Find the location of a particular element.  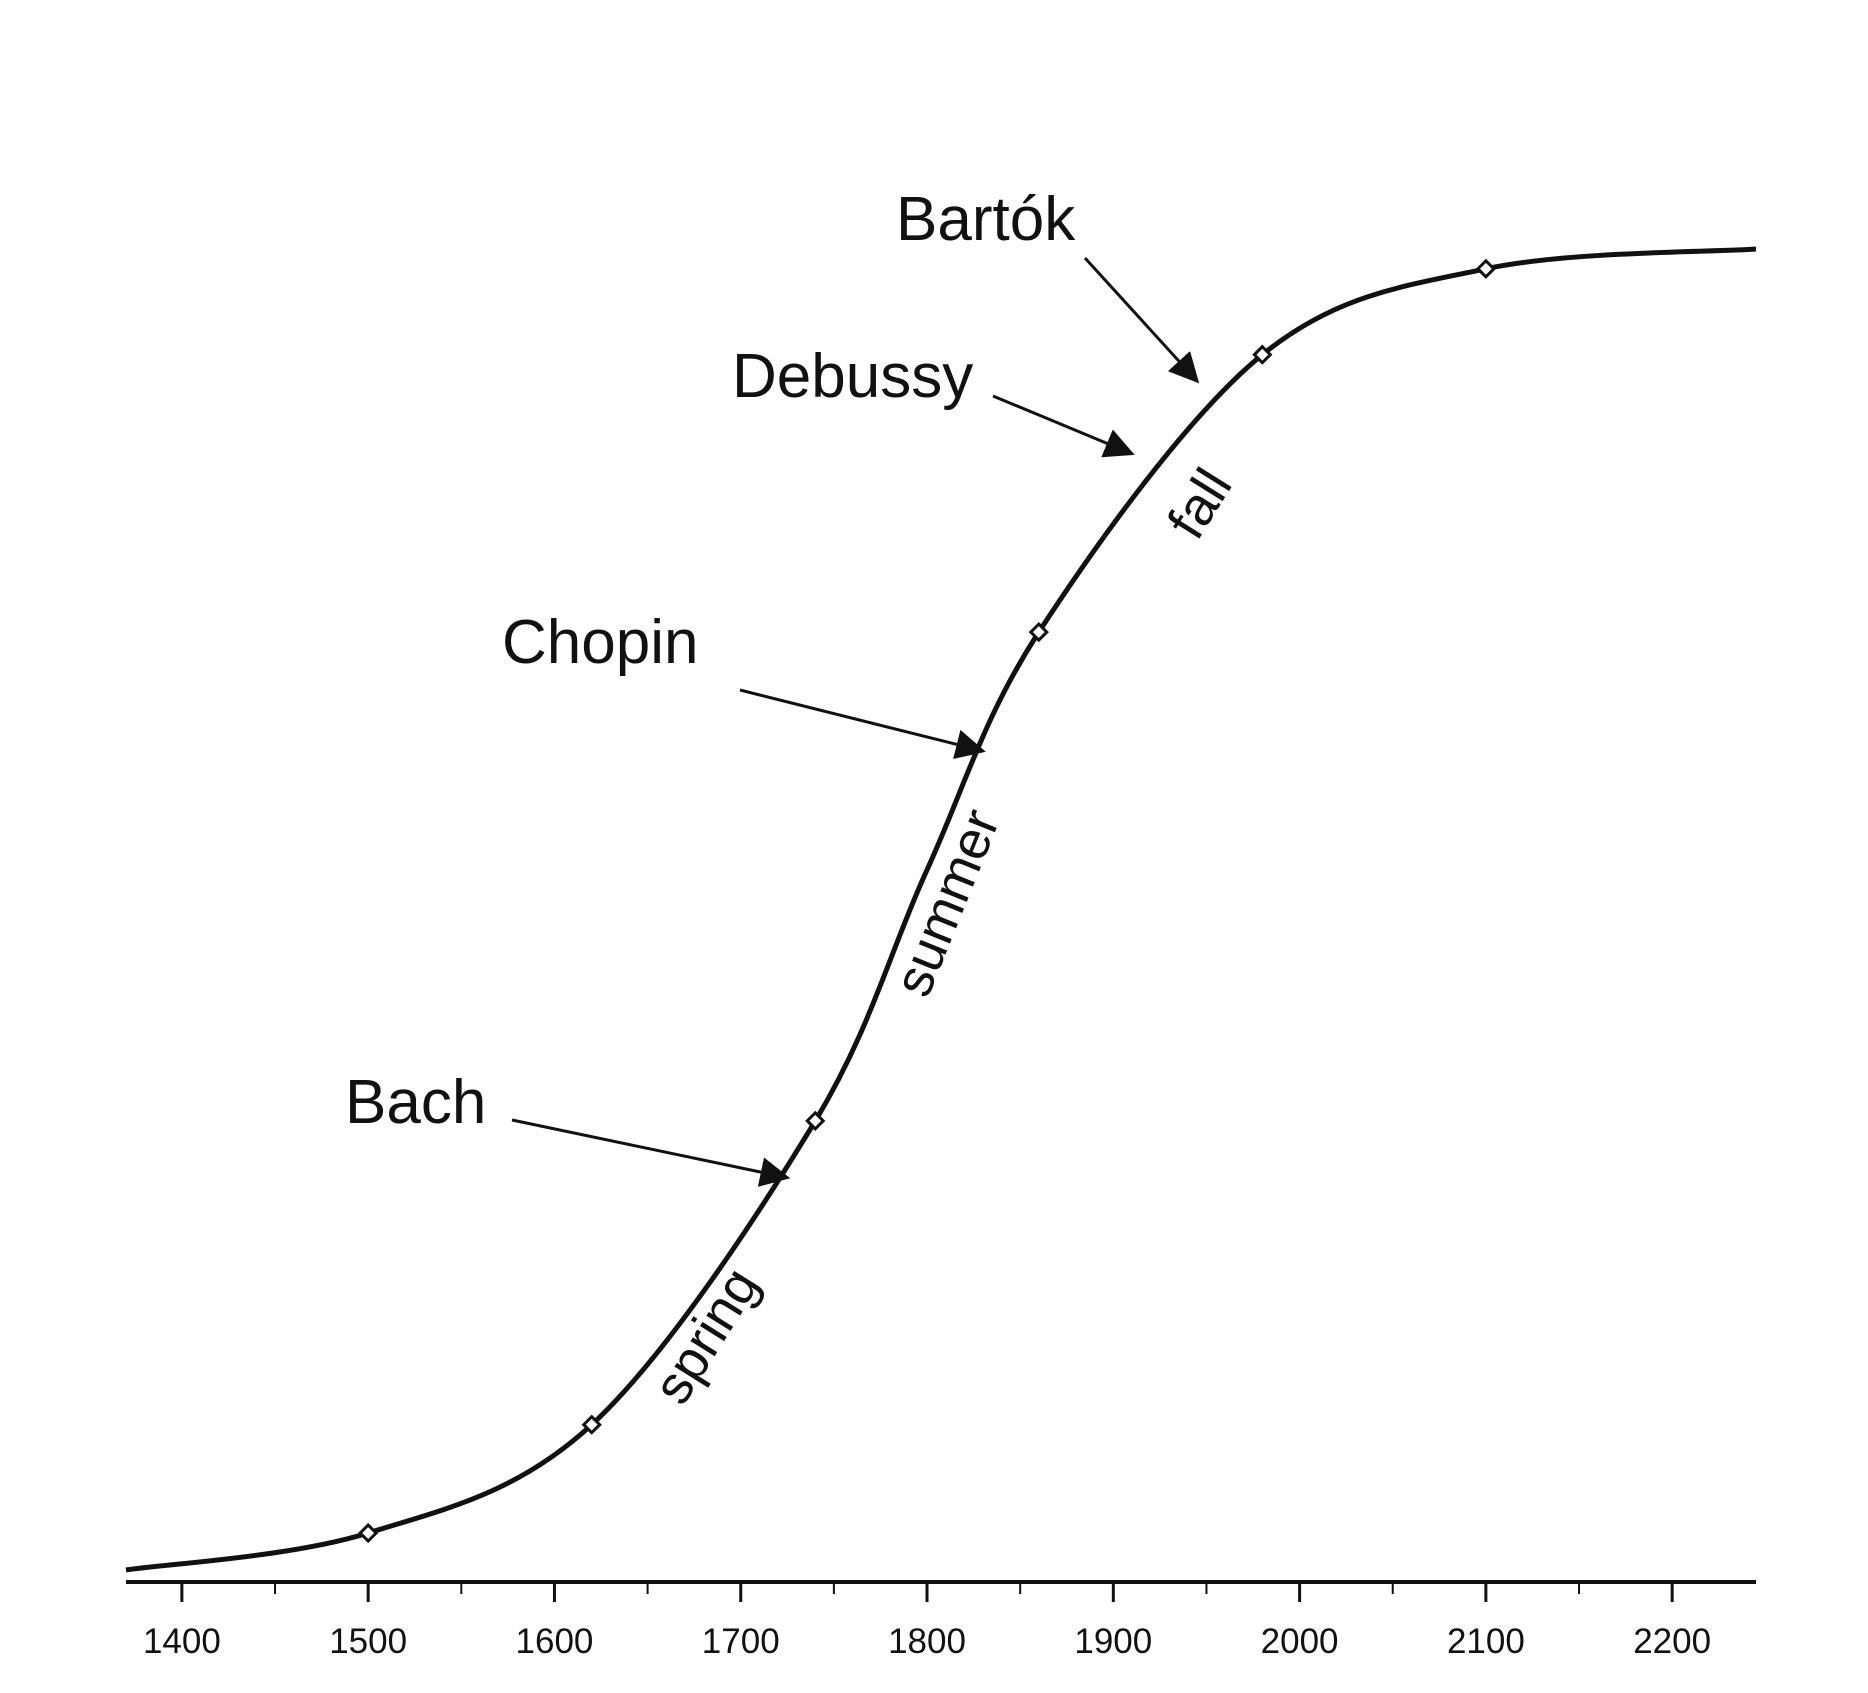

x-tick-label: 2100 is located at coordinates (1486, 1641).